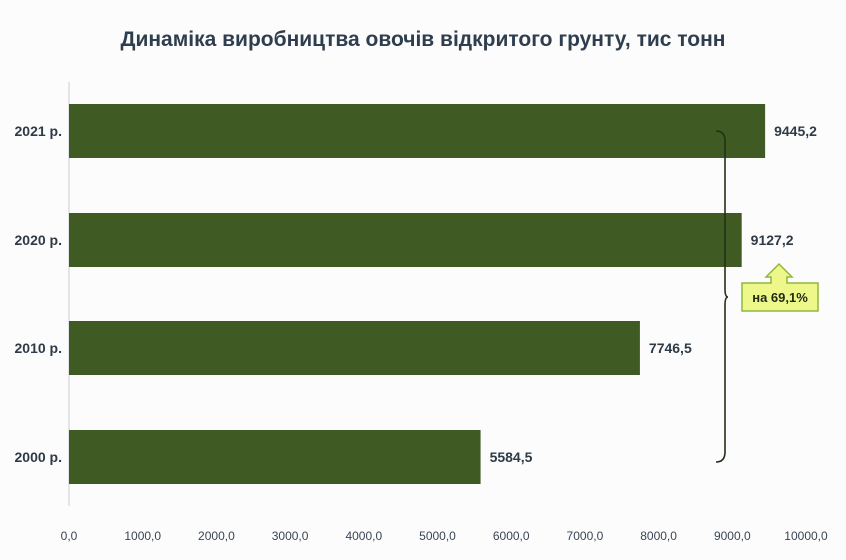 This screenshot has height=560, width=846. Describe the element at coordinates (38, 131) in the screenshot. I see `category-label: 2021 р.` at that location.